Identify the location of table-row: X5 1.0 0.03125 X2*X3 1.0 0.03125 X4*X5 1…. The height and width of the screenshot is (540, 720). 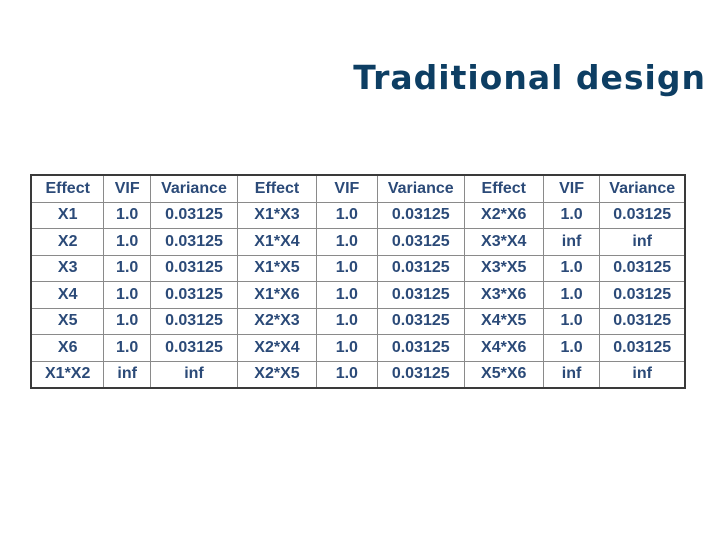
(358, 321).